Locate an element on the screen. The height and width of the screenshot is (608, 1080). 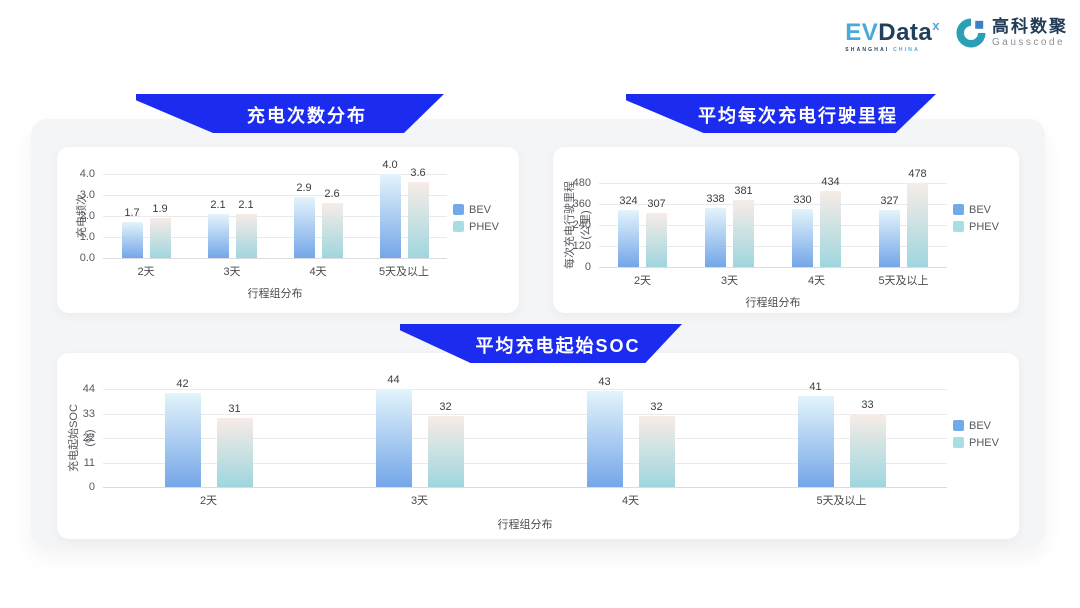
bar-group-3天: 44 32 3天 is located at coordinates (419, 440).